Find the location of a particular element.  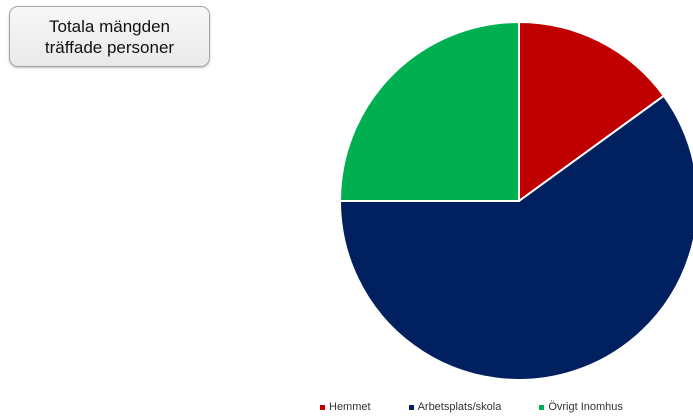

legend-label-1: Arbetsplats/skola is located at coordinates (459, 407).